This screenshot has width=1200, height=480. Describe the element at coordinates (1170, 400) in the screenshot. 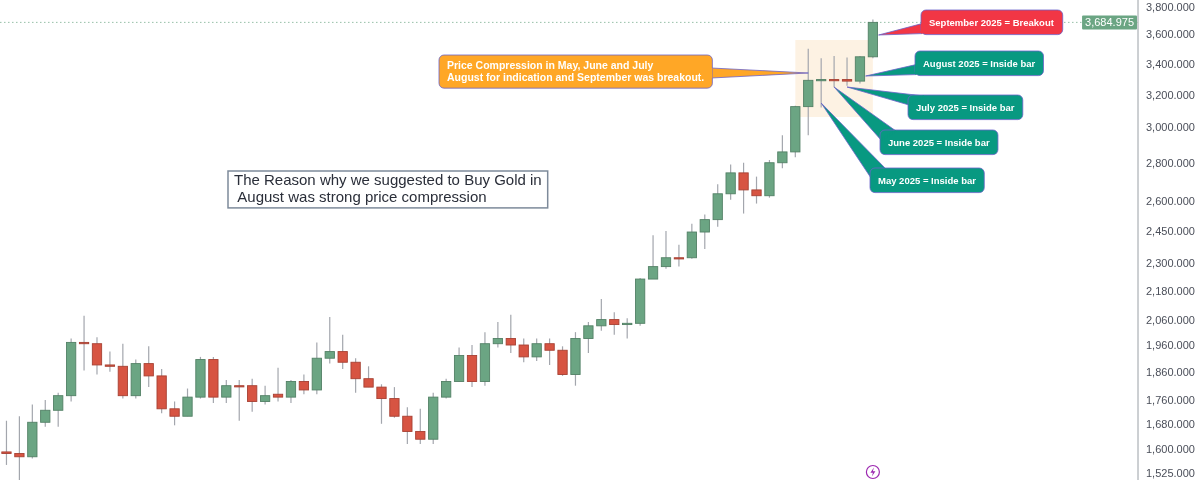

I see `y-tick-label: 1,760.000` at that location.